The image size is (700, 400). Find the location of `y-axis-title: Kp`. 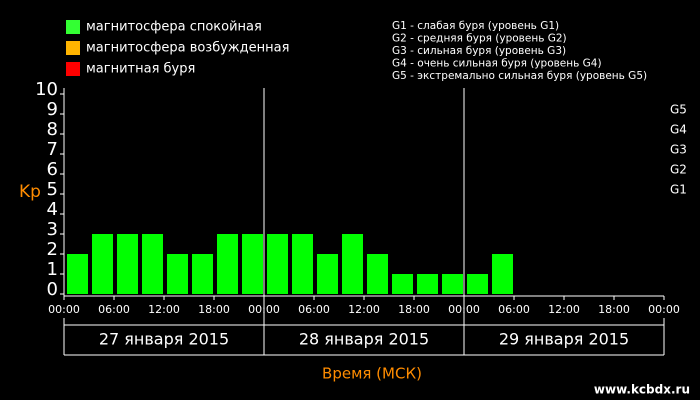

y-axis-title: Kp is located at coordinates (30, 192).